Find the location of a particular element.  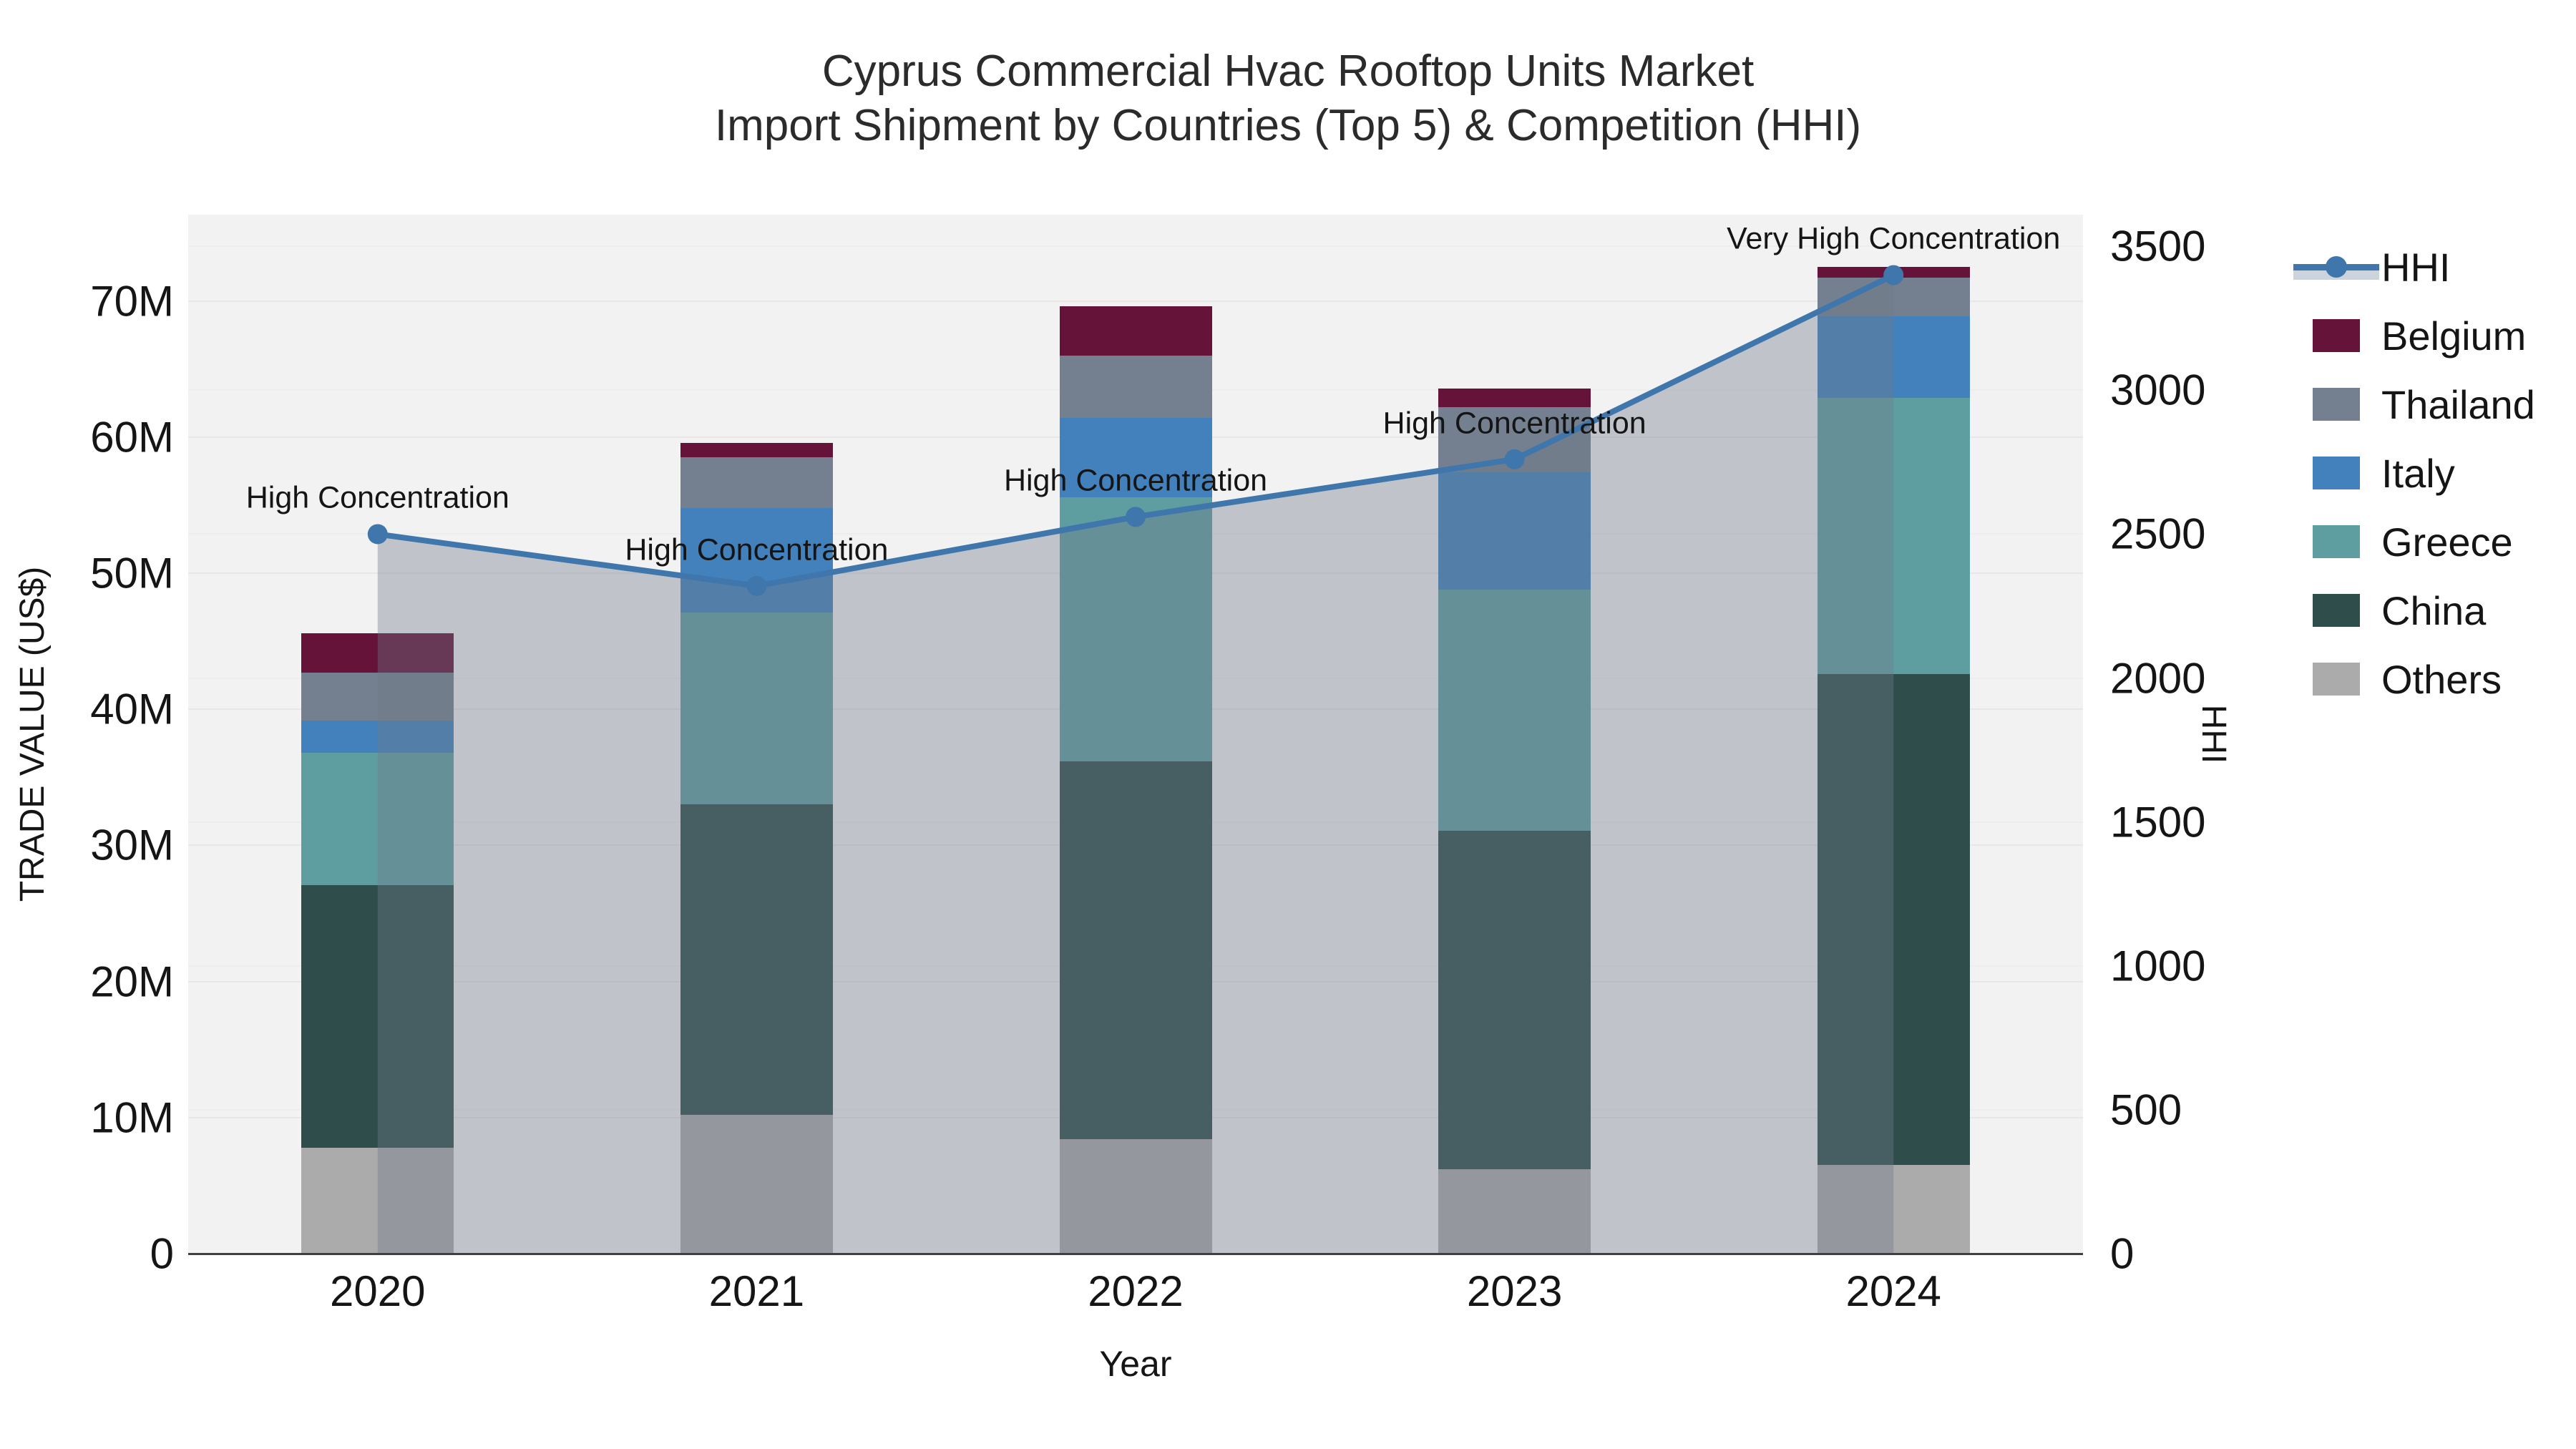

bar-2020-italy is located at coordinates (377, 736).